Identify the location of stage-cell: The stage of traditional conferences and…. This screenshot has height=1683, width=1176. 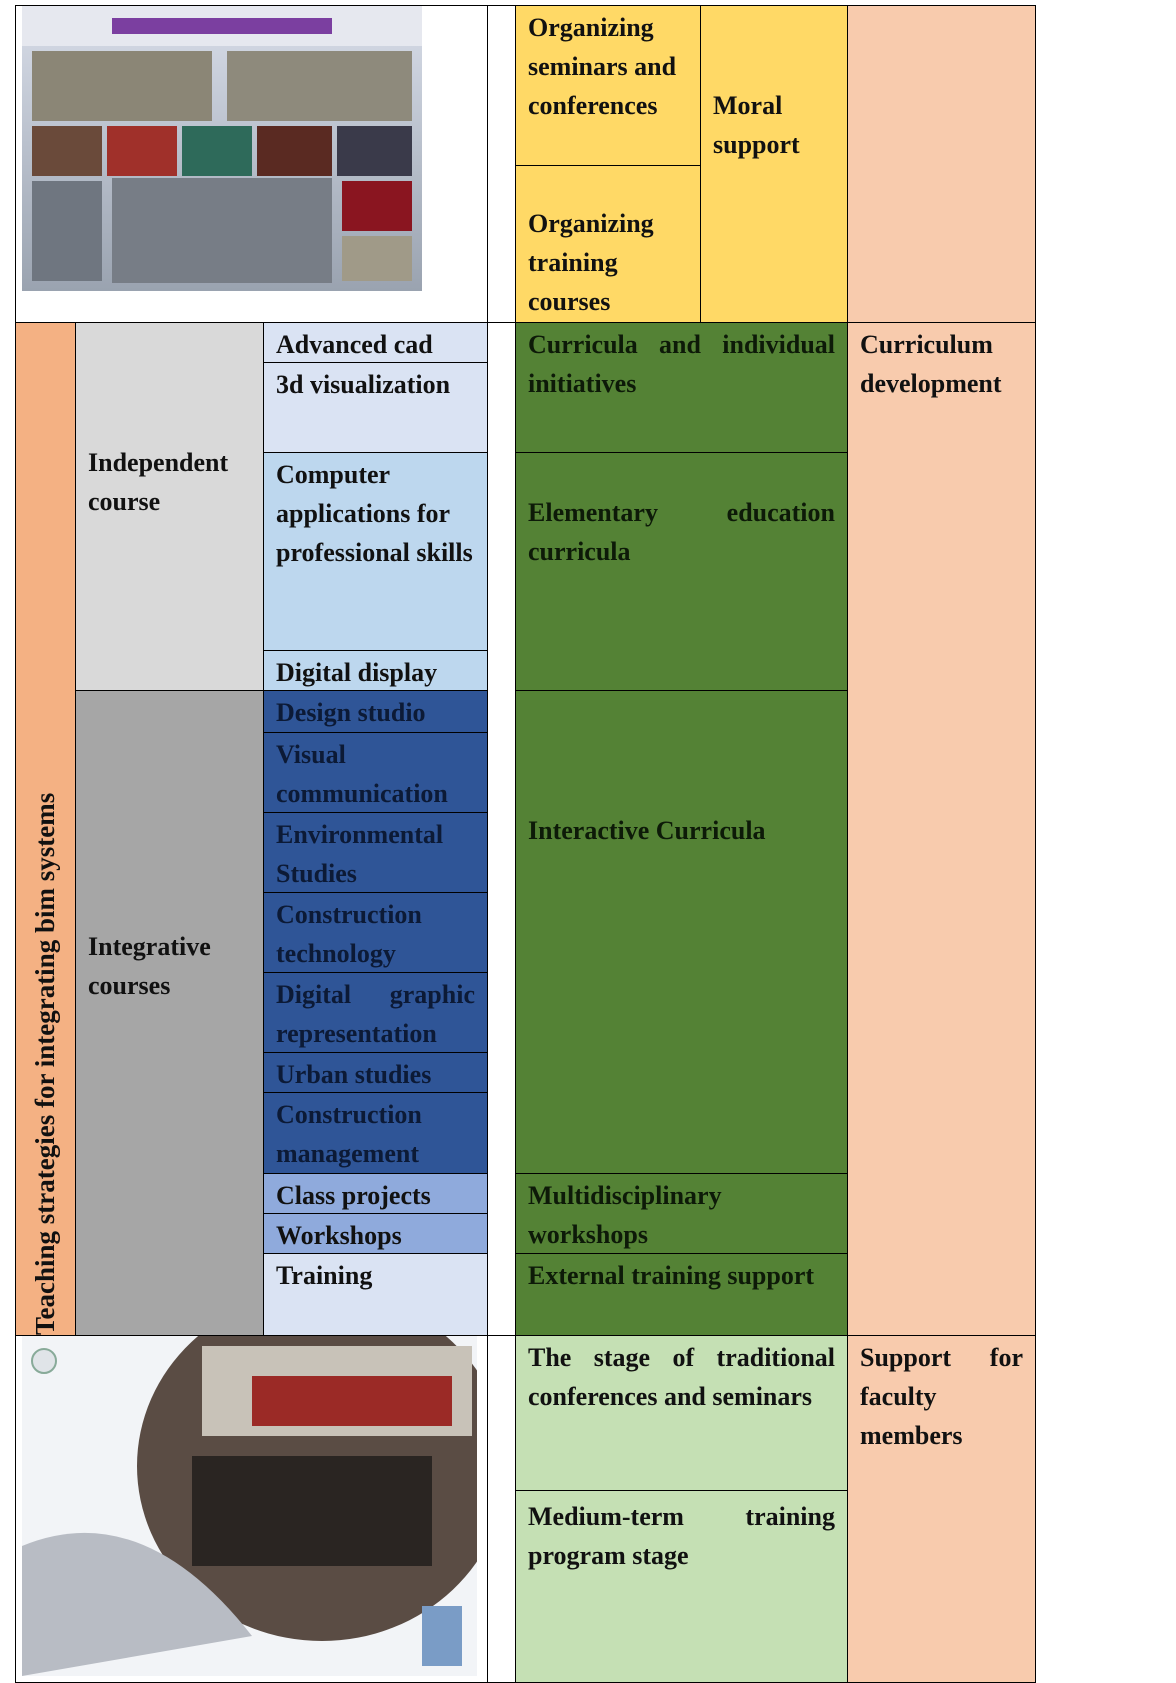
(681, 1413).